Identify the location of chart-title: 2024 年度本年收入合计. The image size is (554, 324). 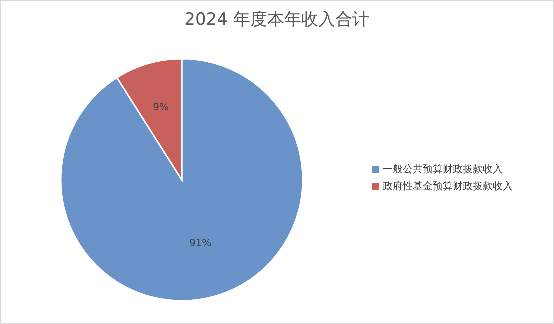
(277, 20).